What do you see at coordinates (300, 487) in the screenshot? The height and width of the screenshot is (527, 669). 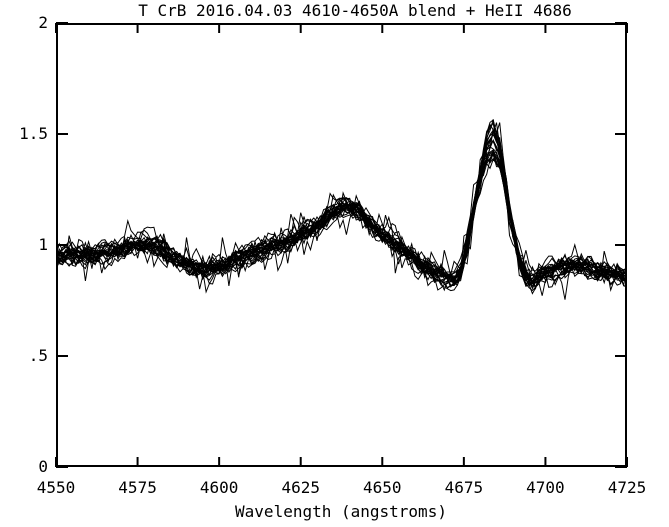 I see `x-tick-label: 4625` at bounding box center [300, 487].